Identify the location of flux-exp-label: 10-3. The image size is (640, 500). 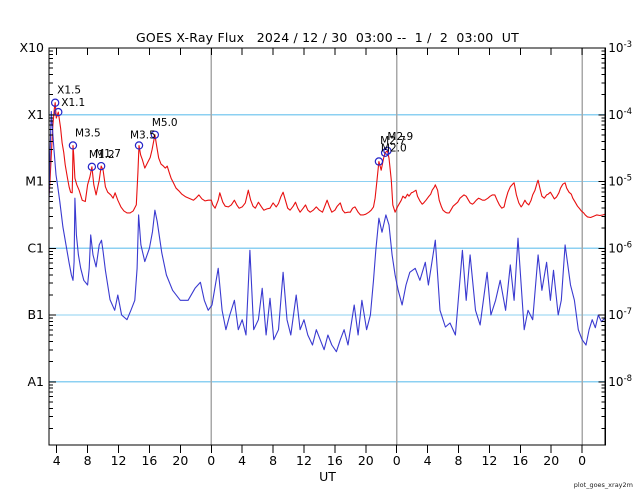
(620, 47).